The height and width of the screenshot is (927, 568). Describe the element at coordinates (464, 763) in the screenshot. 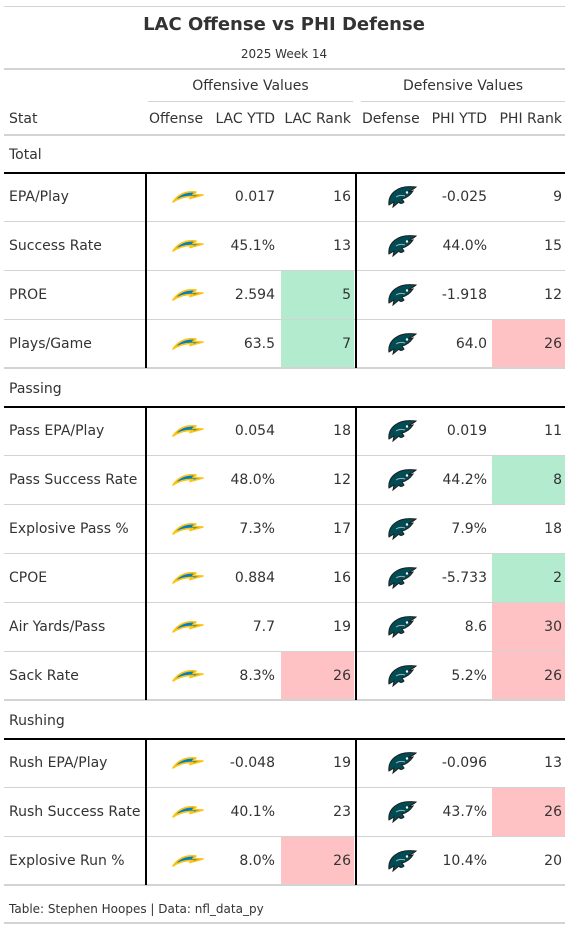

I see `phi-ytd-value: -0.096` at that location.